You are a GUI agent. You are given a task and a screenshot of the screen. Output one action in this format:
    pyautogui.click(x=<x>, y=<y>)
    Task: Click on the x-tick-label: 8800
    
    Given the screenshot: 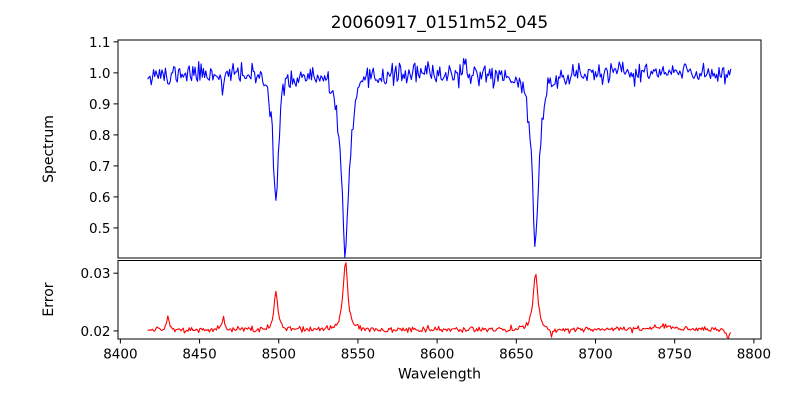 What is the action you would take?
    pyautogui.click(x=754, y=355)
    